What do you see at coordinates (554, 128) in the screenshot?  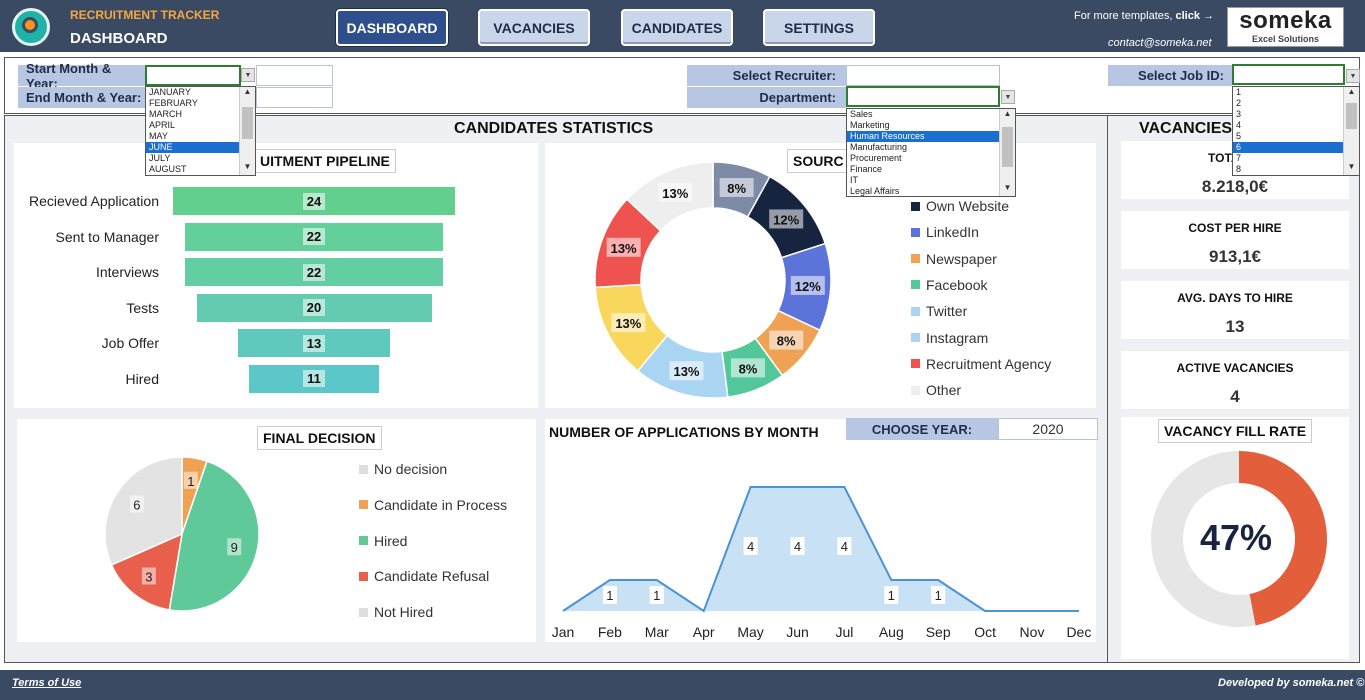 I see `candidates-statistics-title: CANDIDATES STATISTICS` at bounding box center [554, 128].